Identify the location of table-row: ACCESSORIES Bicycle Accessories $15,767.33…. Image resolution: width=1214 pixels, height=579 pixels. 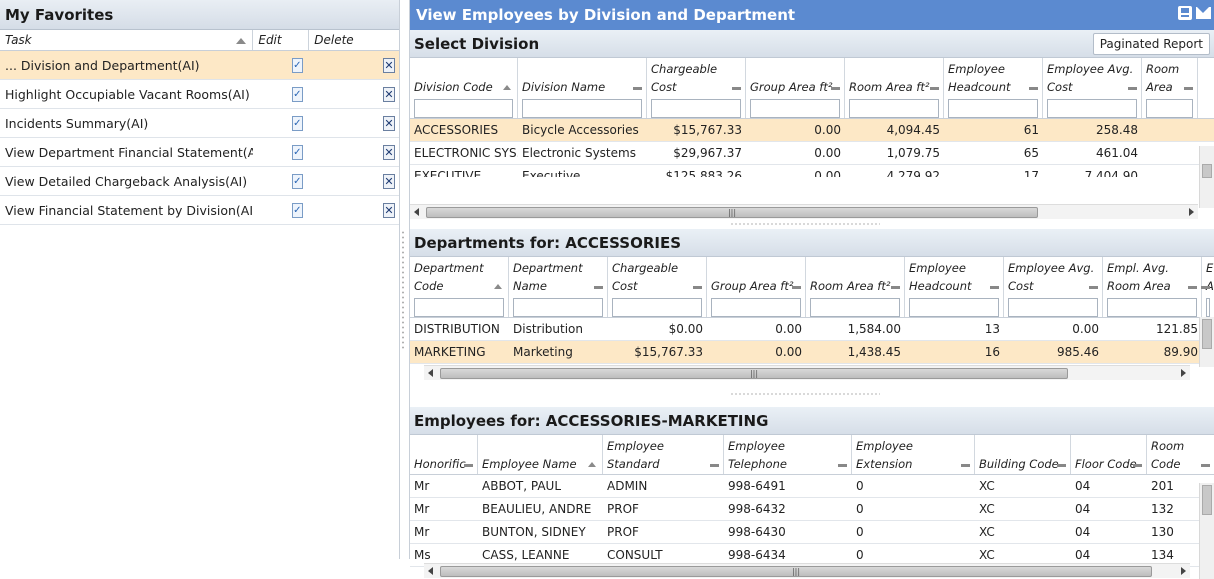
(812, 130).